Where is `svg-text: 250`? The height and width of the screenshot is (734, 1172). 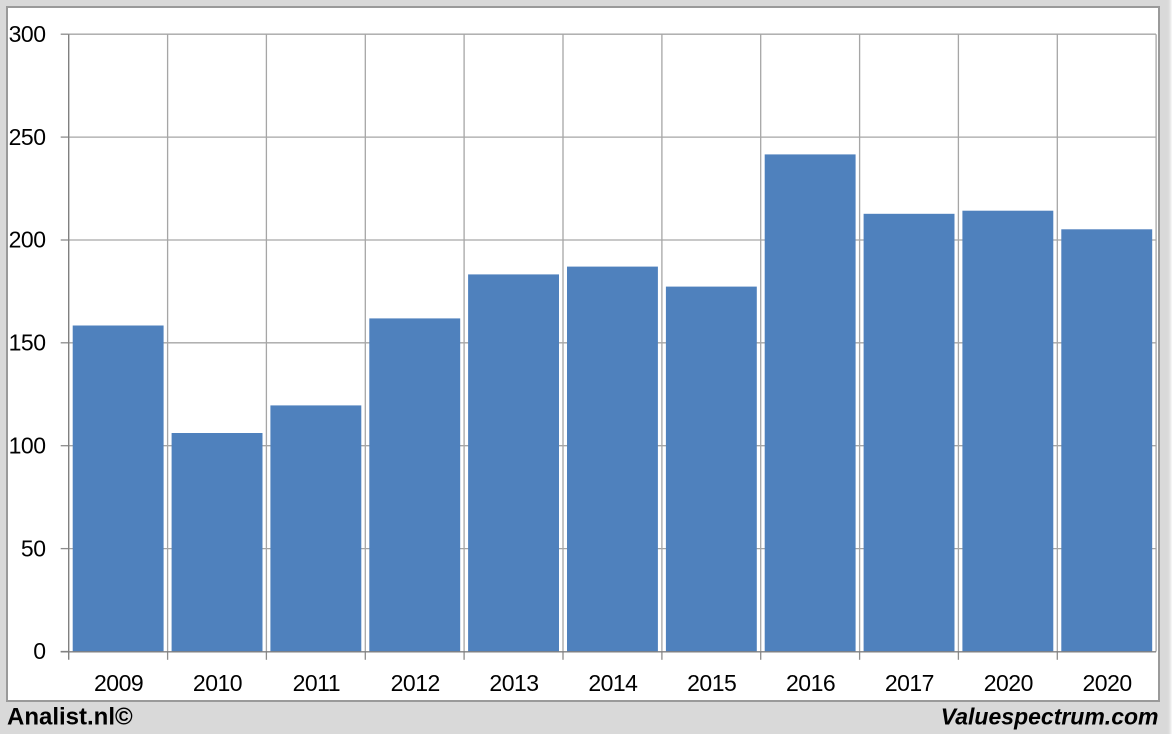
svg-text: 250 is located at coordinates (27, 137).